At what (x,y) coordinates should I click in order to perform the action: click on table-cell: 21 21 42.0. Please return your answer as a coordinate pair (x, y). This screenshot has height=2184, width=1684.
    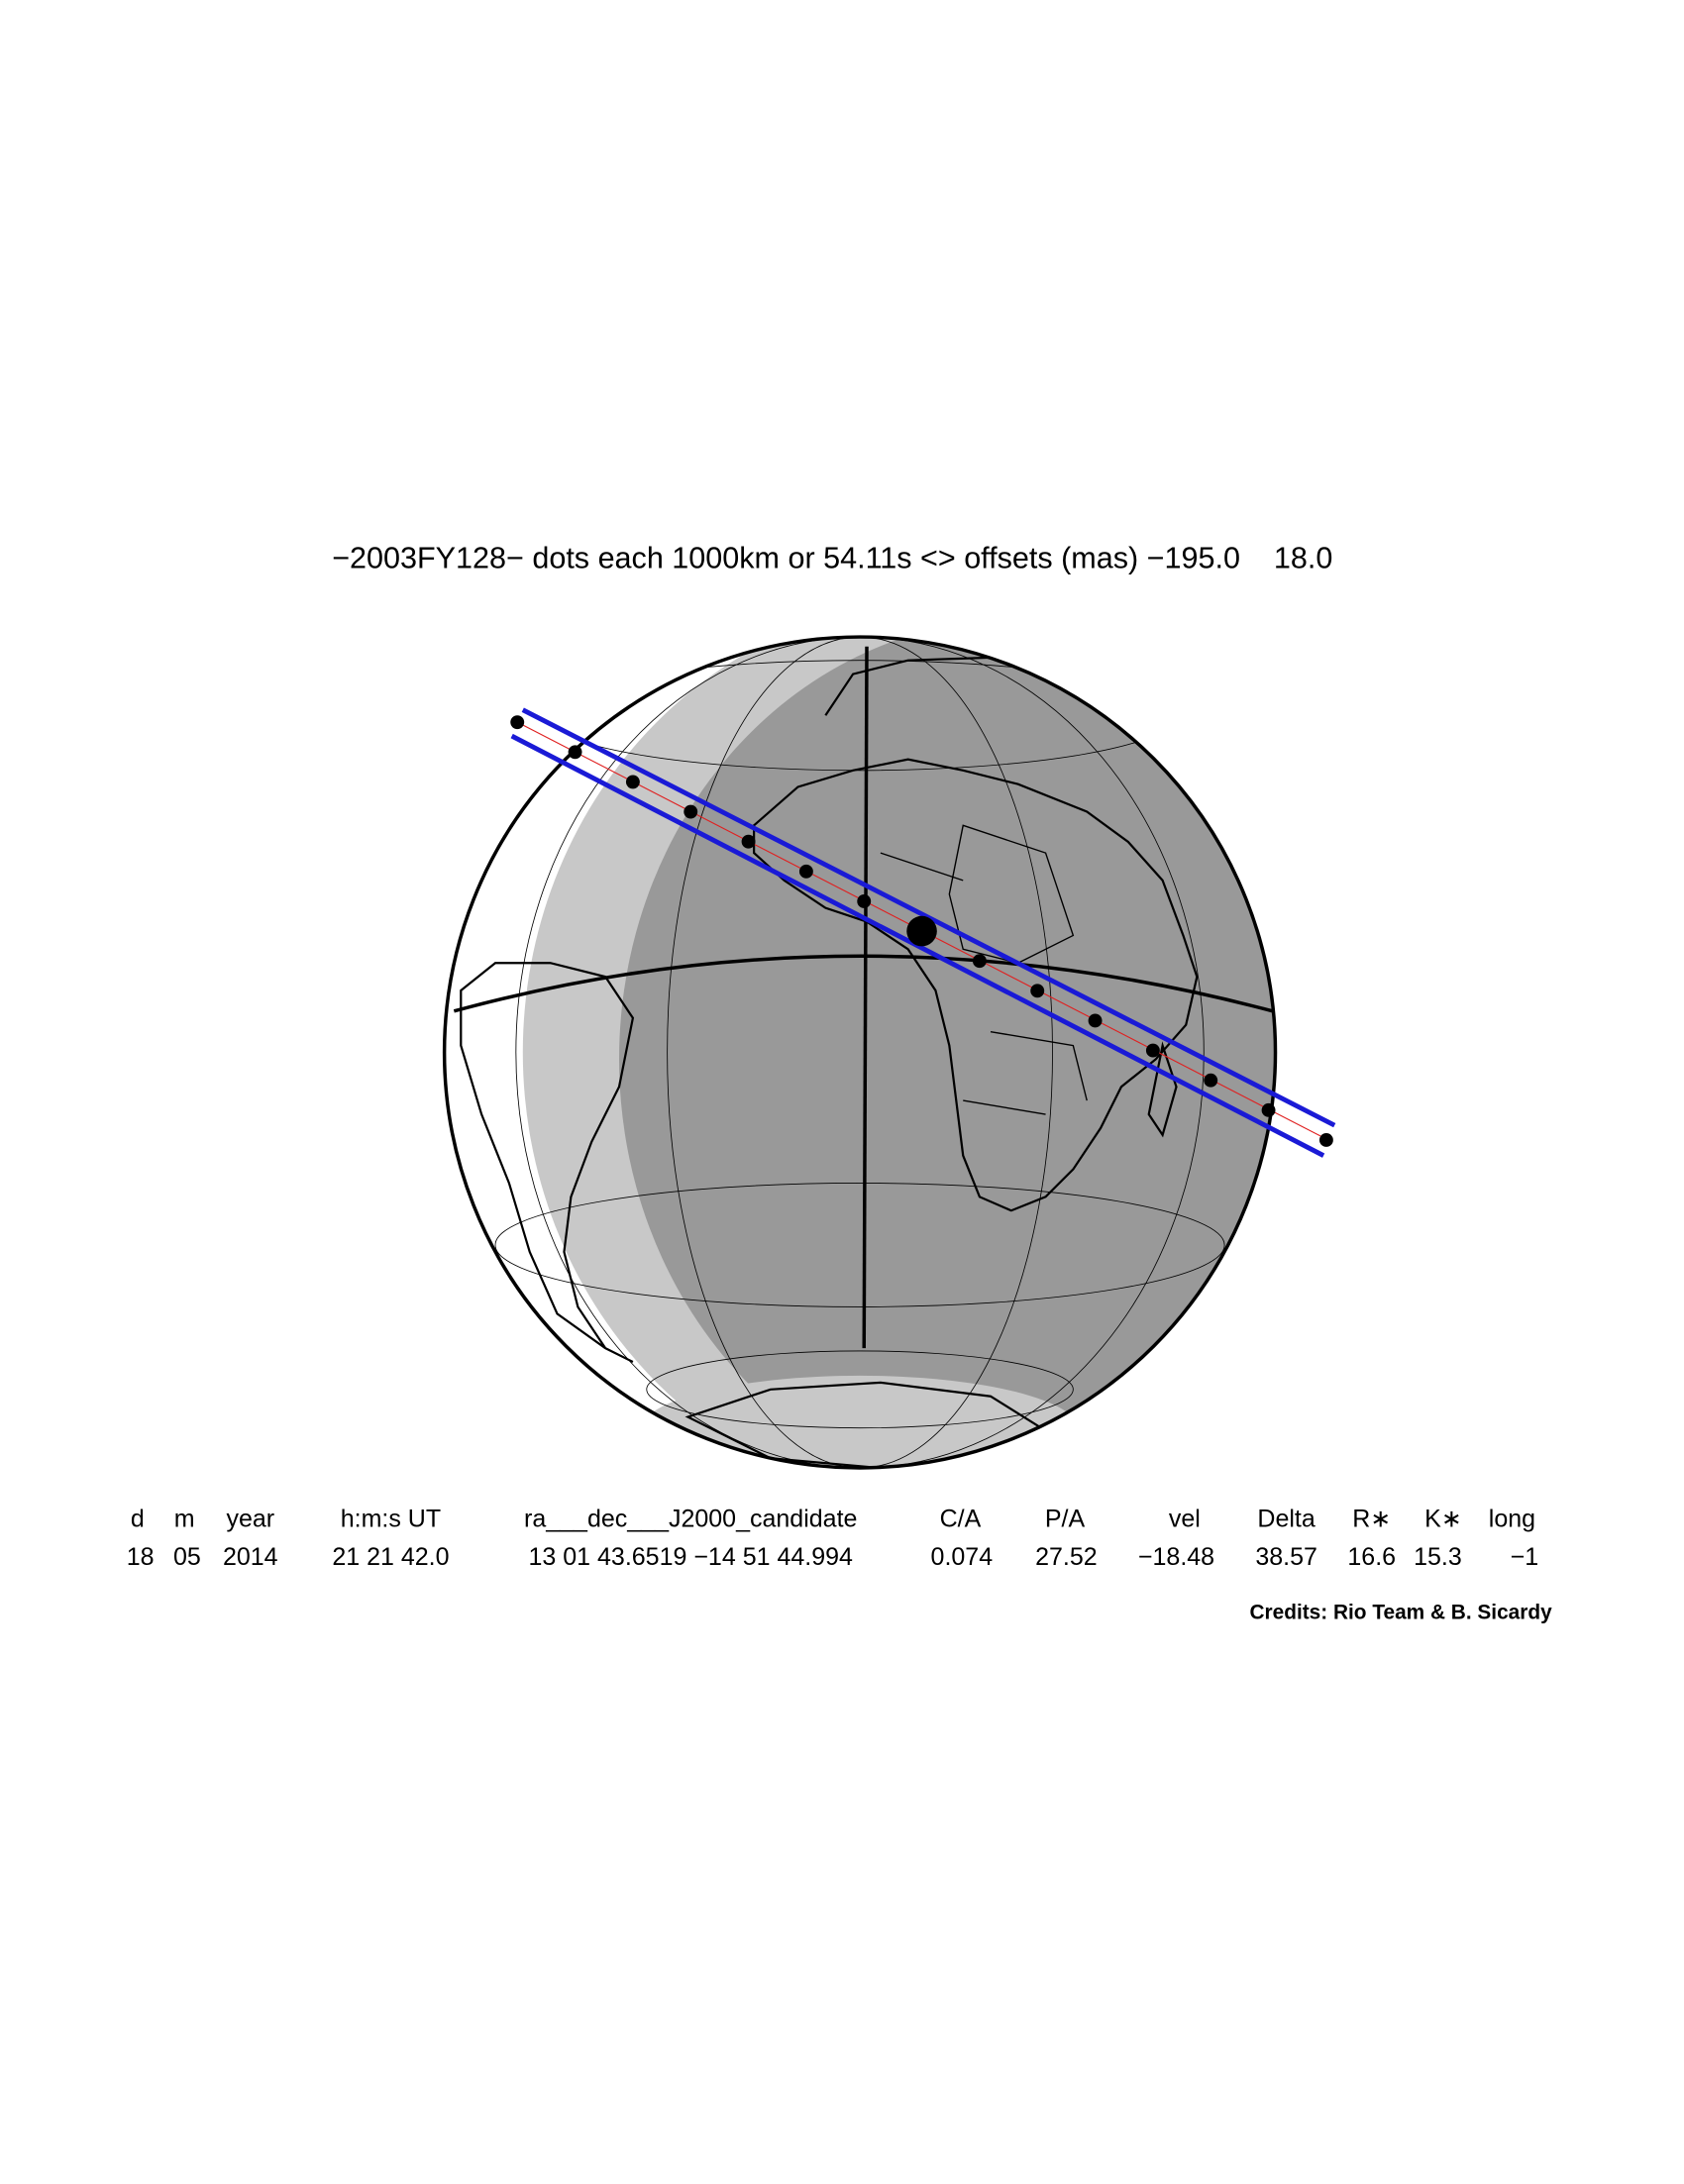
    Looking at the image, I should click on (391, 1557).